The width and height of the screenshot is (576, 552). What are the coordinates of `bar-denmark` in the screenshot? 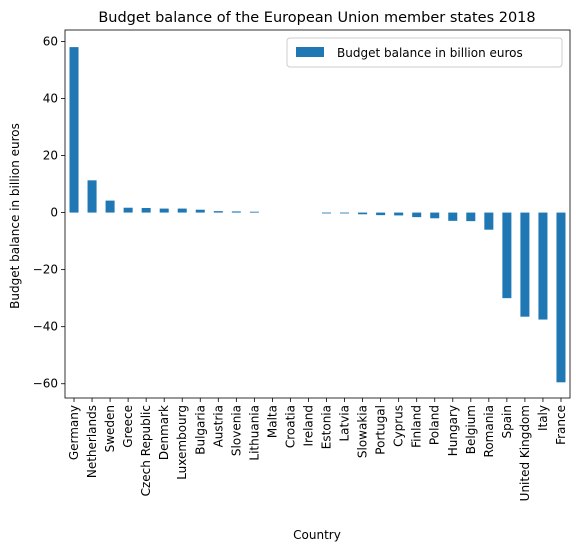 It's located at (164, 210).